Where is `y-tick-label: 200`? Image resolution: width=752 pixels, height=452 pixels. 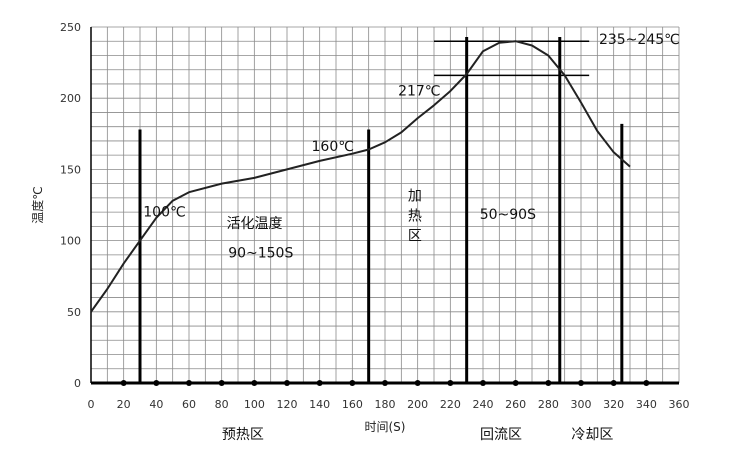
y-tick-label: 200 is located at coordinates (70, 98).